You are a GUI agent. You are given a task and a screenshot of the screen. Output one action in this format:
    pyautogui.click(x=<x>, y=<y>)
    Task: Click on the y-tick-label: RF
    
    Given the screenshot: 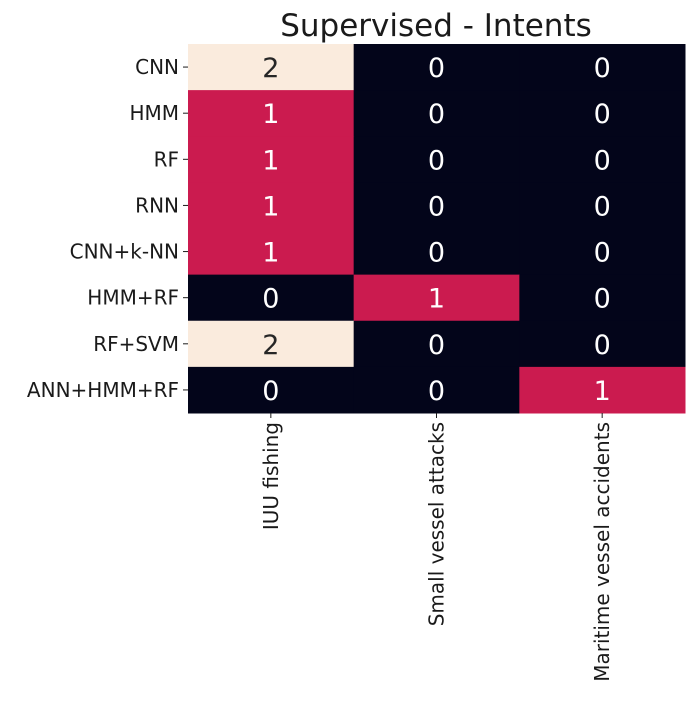 What is the action you would take?
    pyautogui.click(x=166, y=159)
    